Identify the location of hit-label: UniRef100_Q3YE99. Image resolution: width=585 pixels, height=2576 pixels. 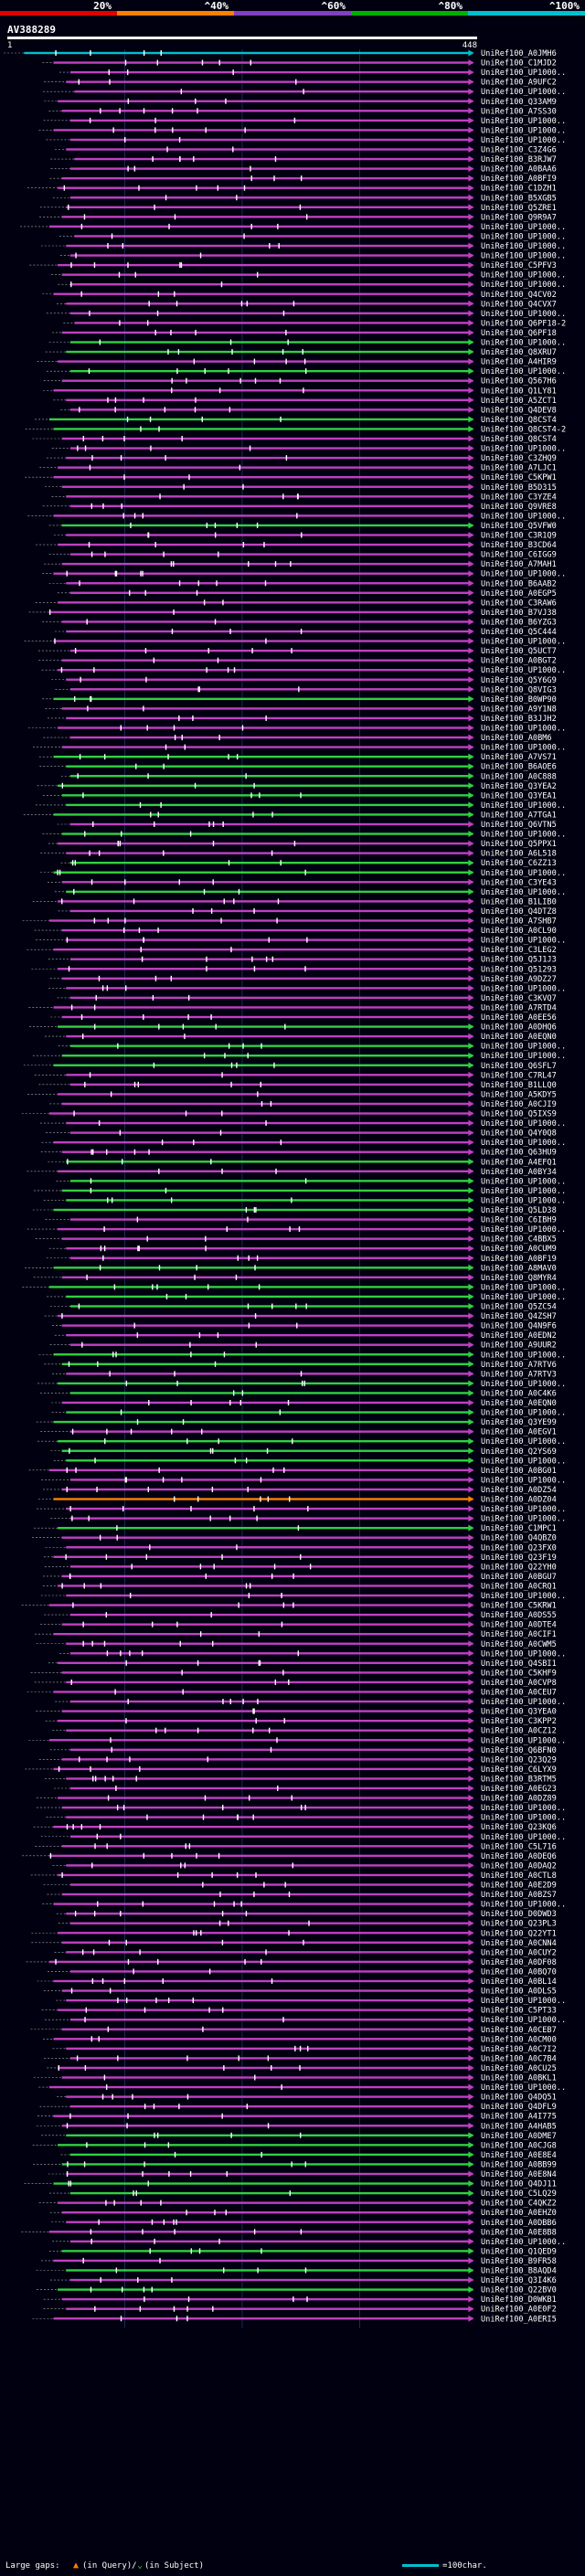
(519, 1422).